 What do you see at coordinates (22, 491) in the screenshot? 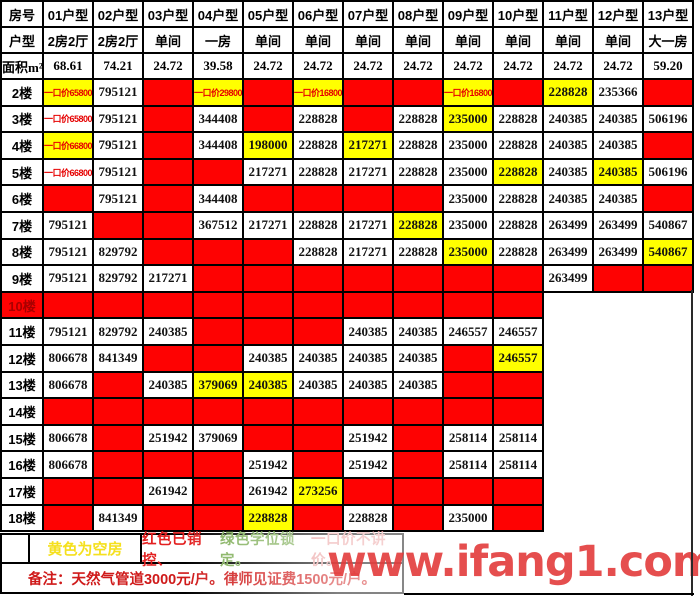
I see `floor-label: 17楼` at bounding box center [22, 491].